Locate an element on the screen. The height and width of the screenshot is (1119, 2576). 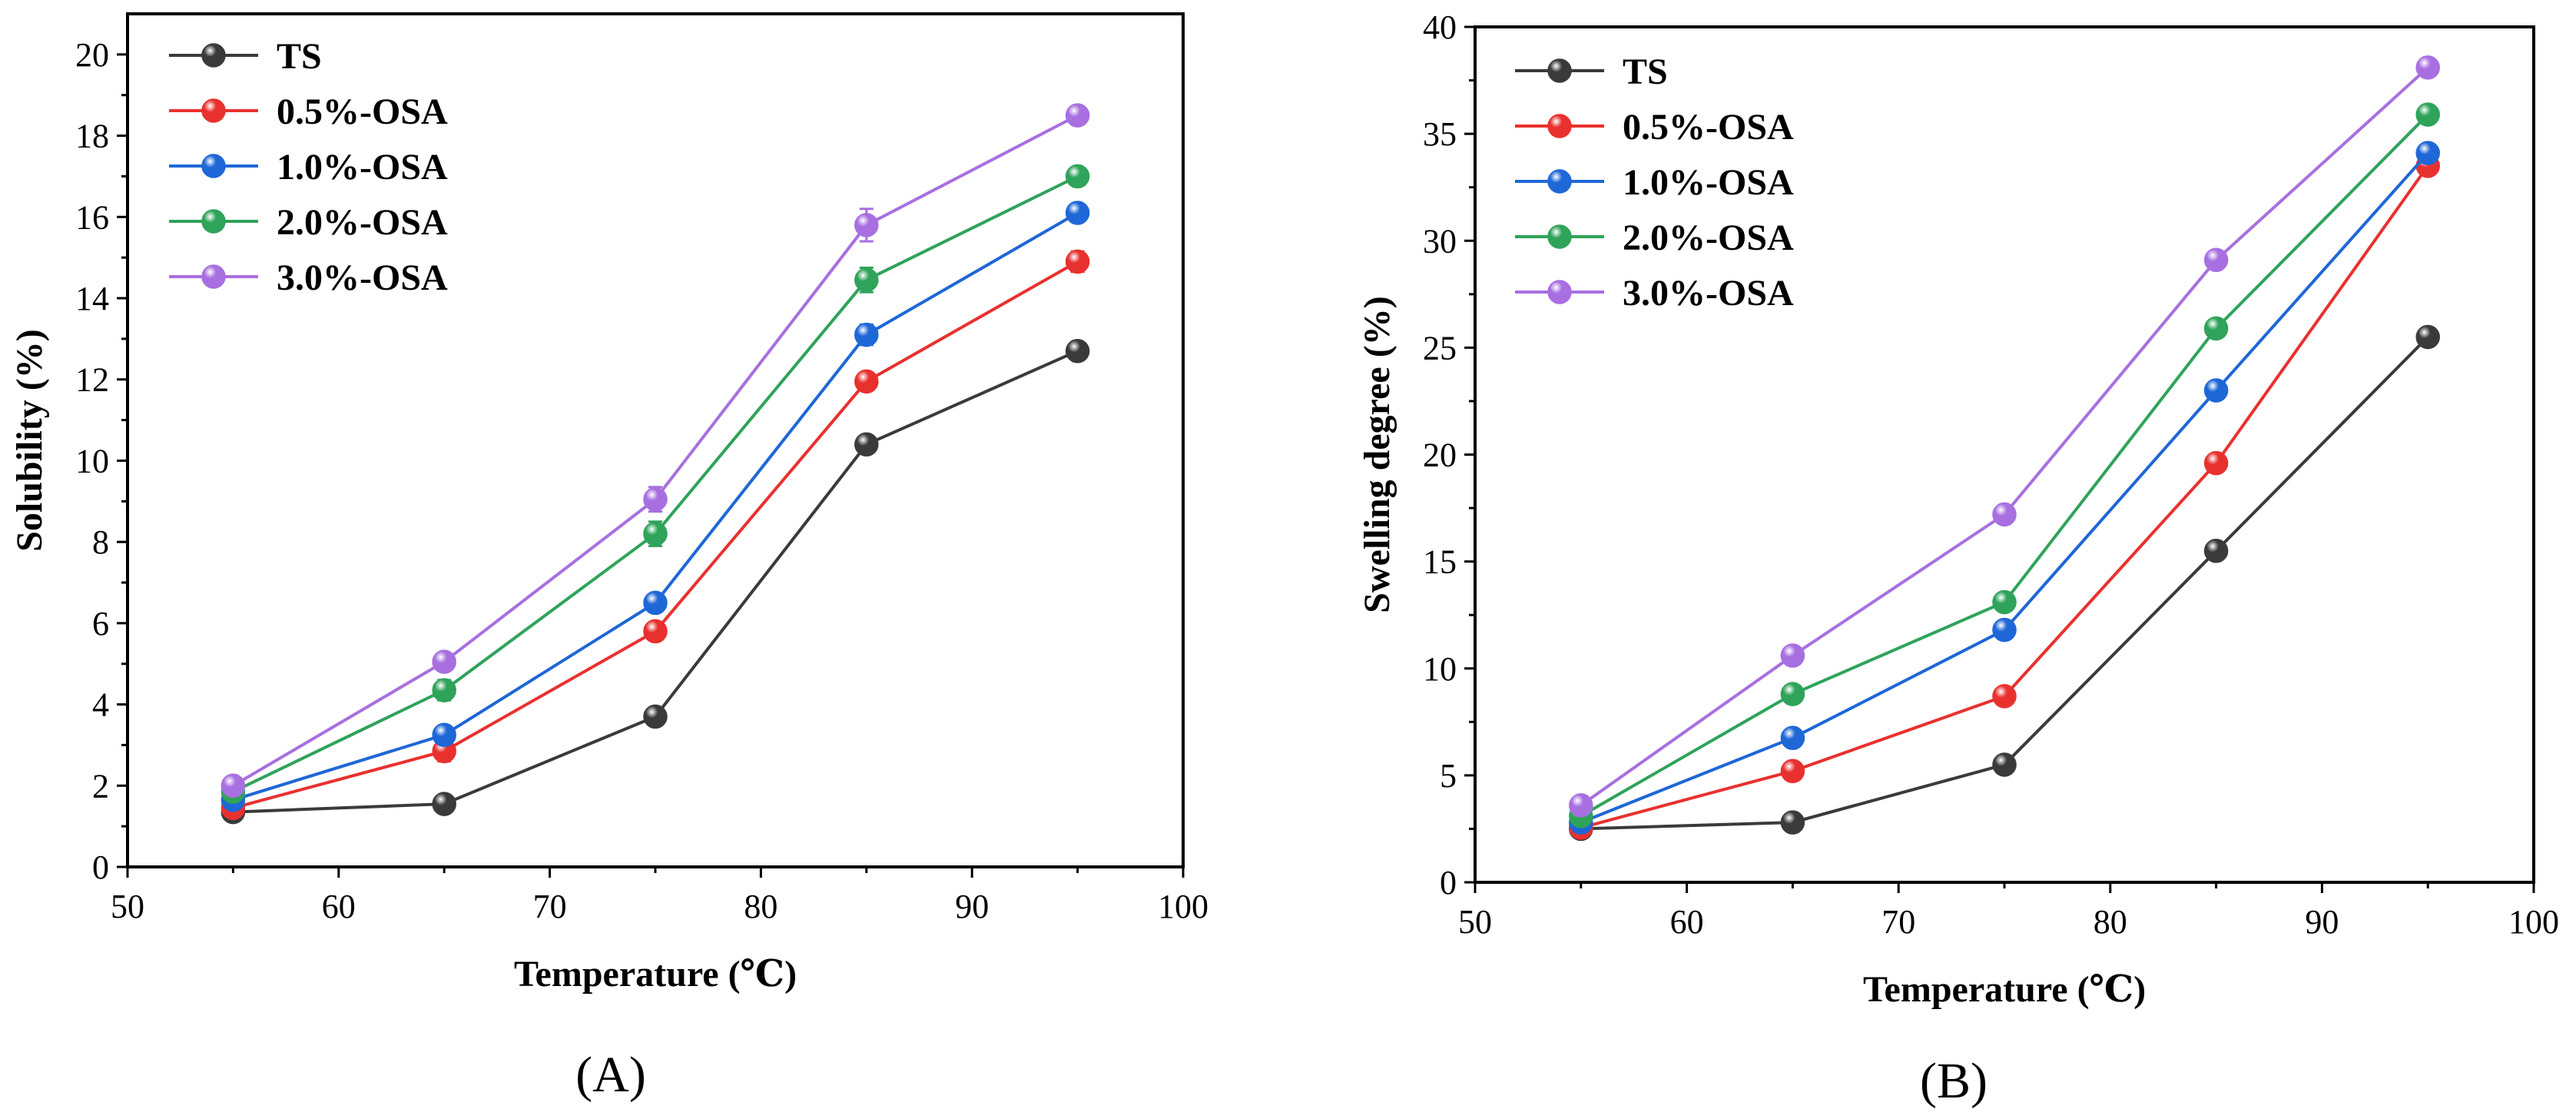
y-axis-title: Swelling degree (%) is located at coordinates (1377, 454).